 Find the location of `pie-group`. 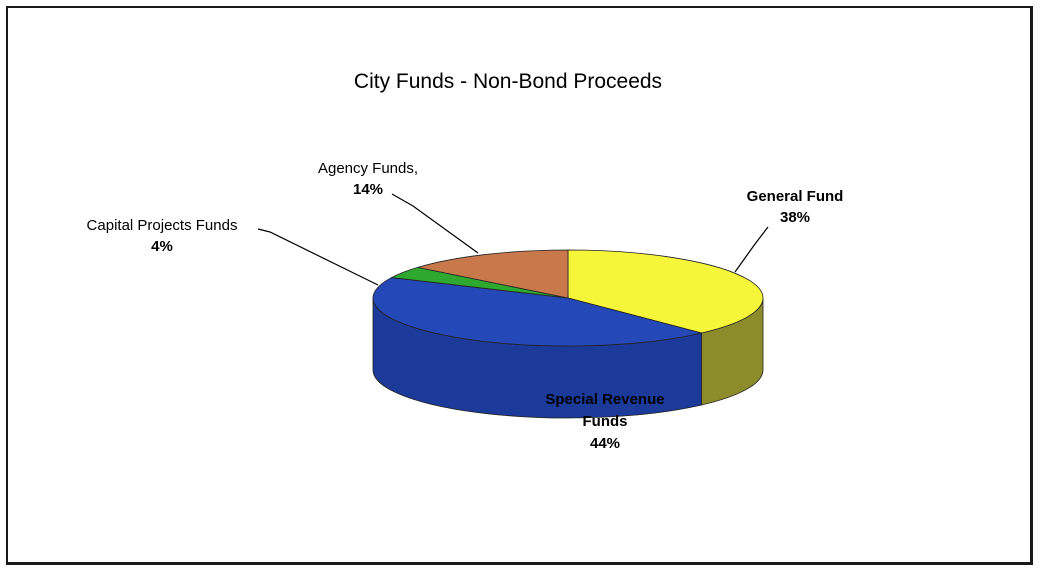

pie-group is located at coordinates (568, 334).